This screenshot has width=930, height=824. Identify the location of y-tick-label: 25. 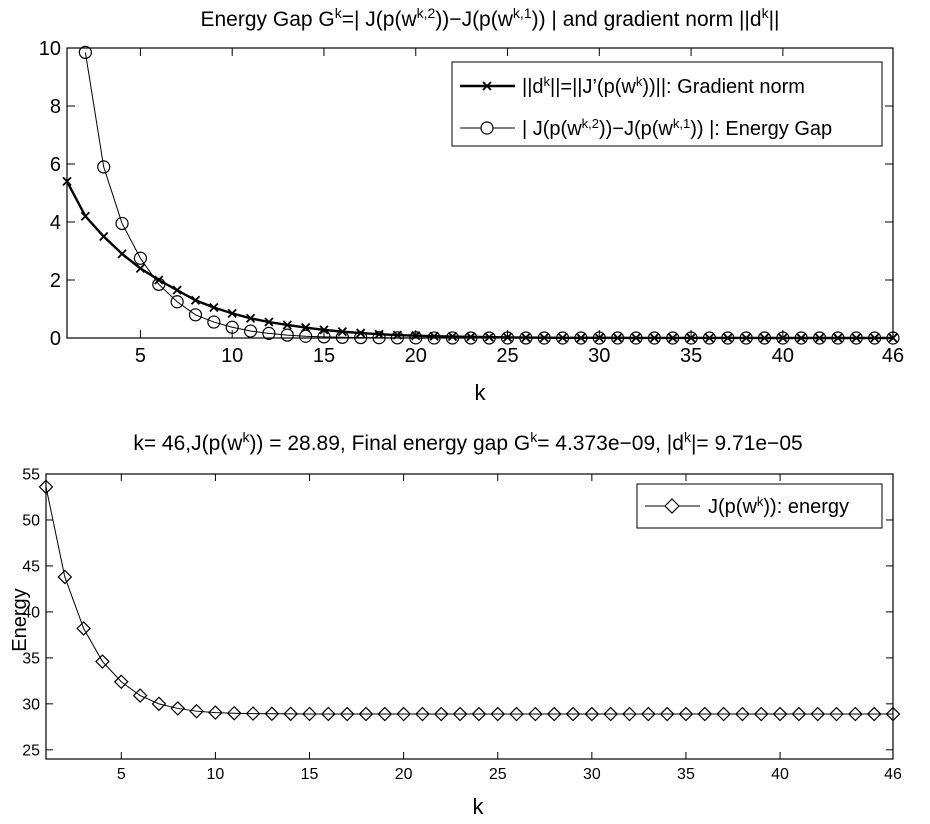
(31, 750).